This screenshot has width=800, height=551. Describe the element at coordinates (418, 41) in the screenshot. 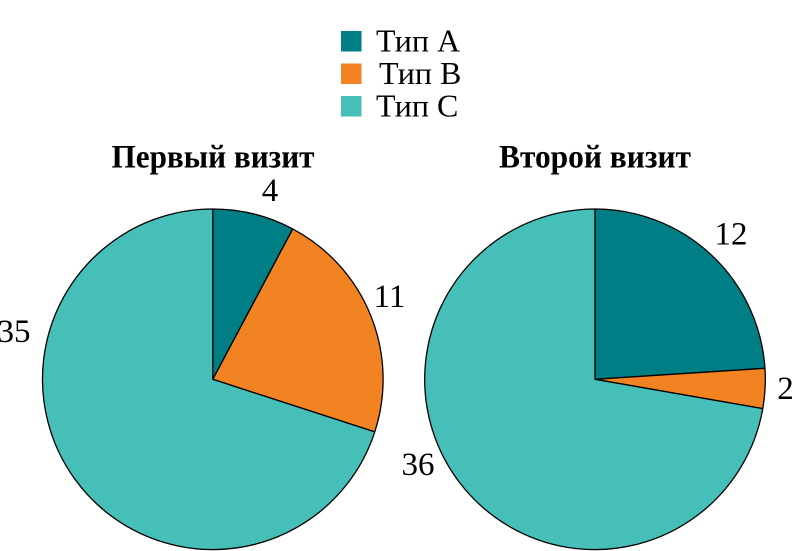

I see `svg-text: Тип A` at that location.